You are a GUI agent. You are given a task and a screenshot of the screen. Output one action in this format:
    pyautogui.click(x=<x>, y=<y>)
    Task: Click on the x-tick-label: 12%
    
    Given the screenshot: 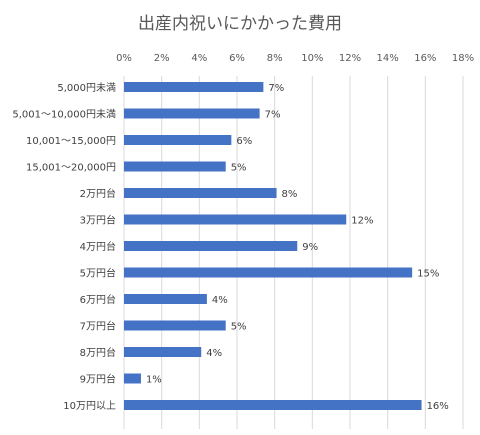 What is the action you would take?
    pyautogui.click(x=350, y=58)
    